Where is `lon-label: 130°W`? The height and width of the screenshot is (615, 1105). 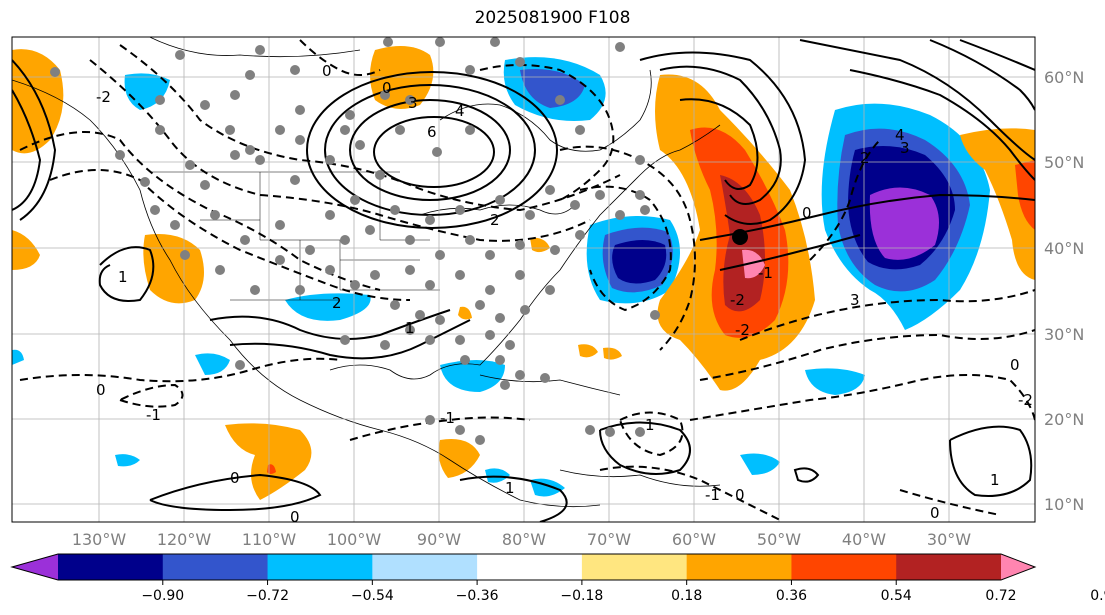 lon-label: 130°W is located at coordinates (99, 539).